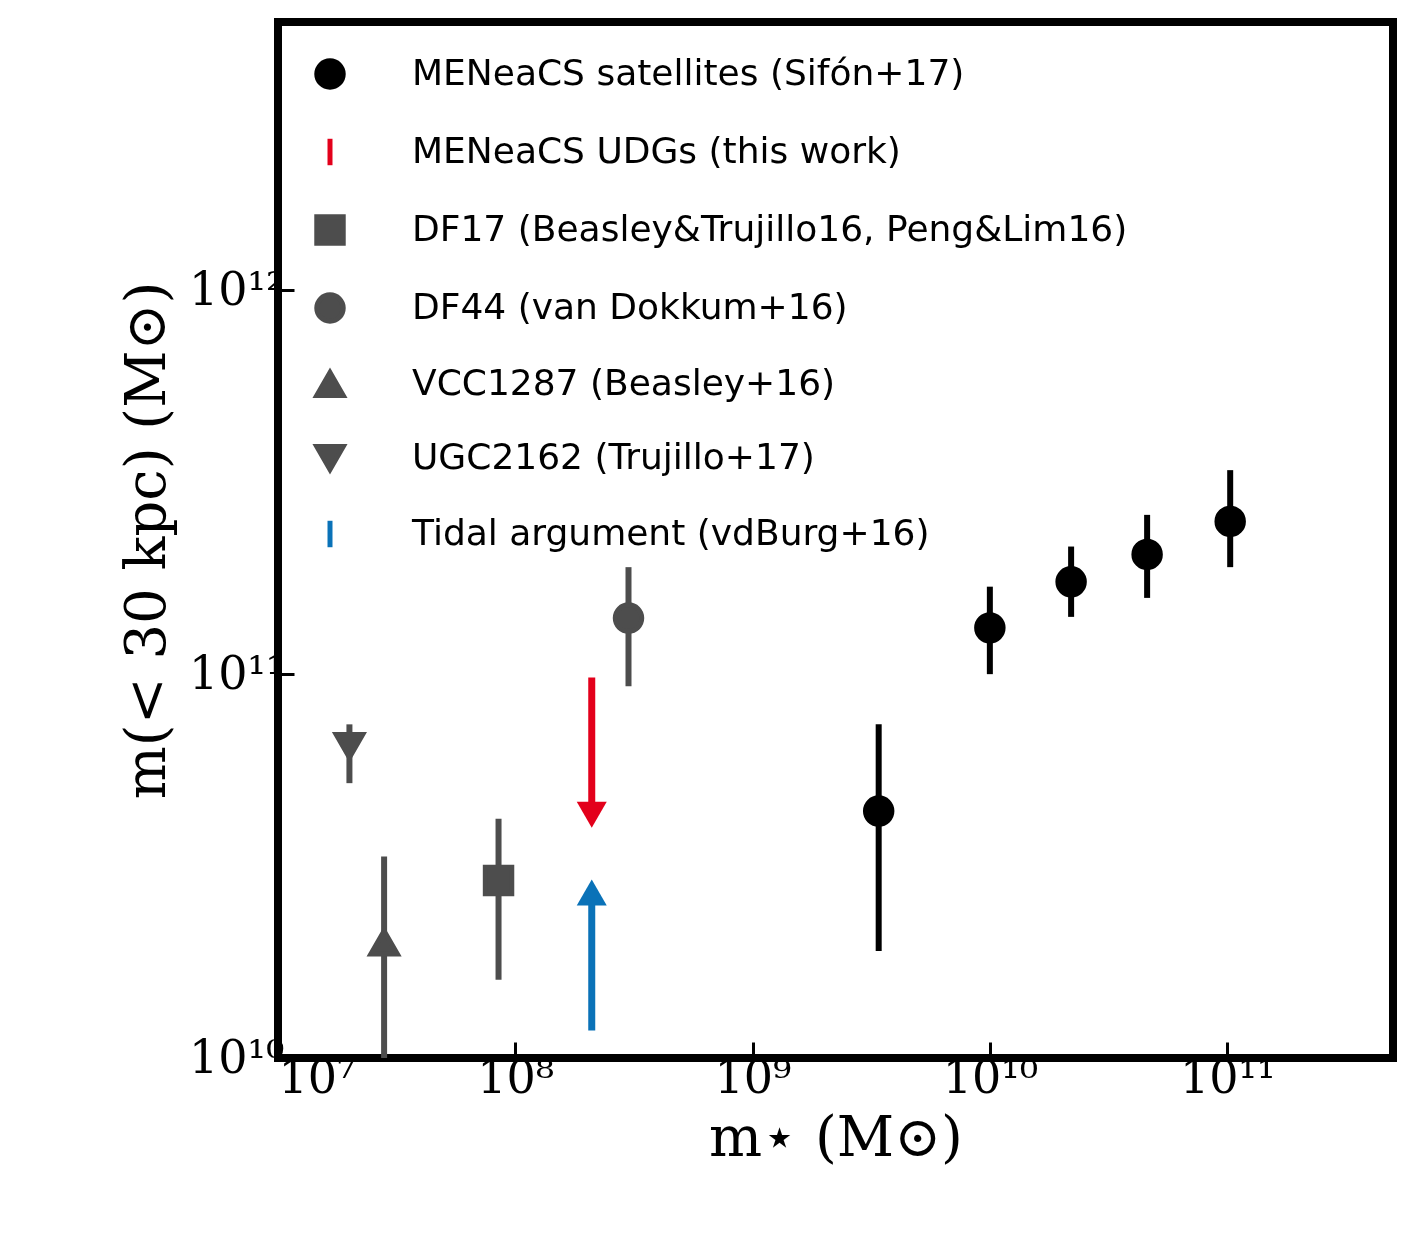 The width and height of the screenshot is (1417, 1244). What do you see at coordinates (630, 306) in the screenshot?
I see `legend-label: DF44 (van Dokkum+16)` at bounding box center [630, 306].